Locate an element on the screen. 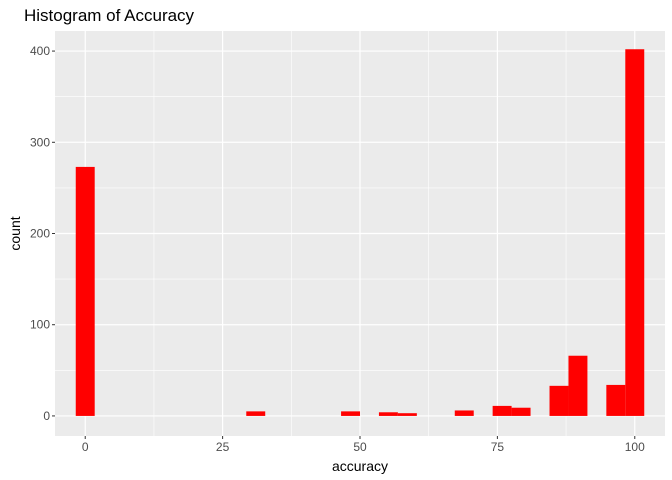  x-axis-ticks: 0 25 50 75 100 is located at coordinates (363, 445).